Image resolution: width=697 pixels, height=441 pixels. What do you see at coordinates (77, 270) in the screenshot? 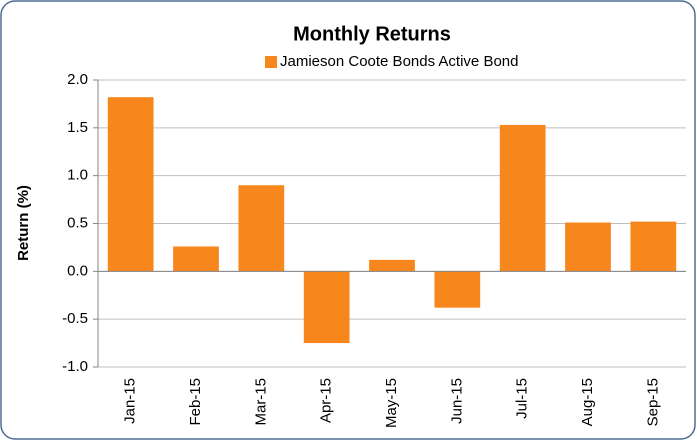
I see `y-tick-label: 0.0` at bounding box center [77, 270].